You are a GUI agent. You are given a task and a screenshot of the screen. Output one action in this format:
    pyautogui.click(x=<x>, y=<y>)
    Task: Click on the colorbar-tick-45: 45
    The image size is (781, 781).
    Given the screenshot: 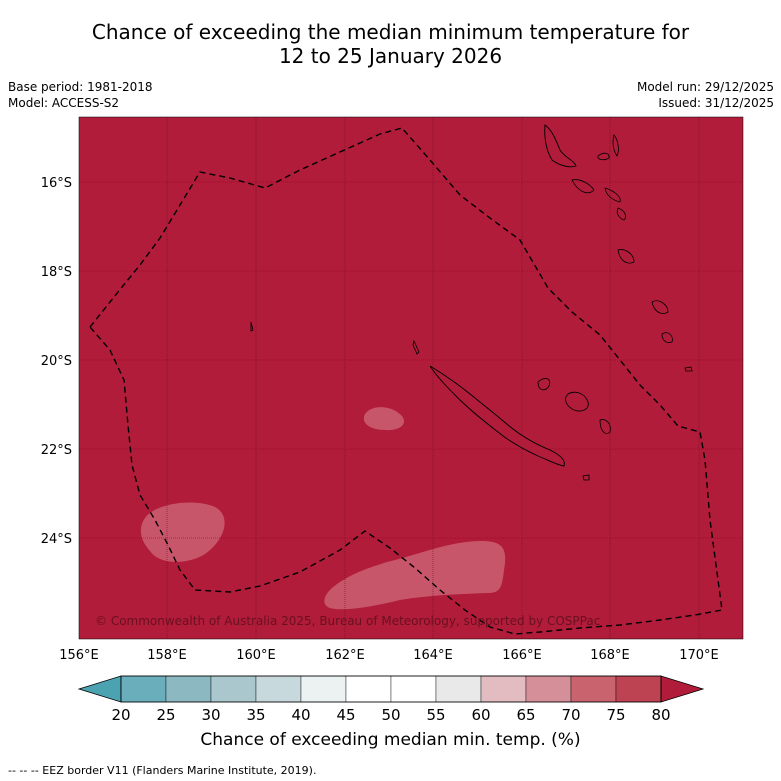 What is the action you would take?
    pyautogui.click(x=345, y=715)
    